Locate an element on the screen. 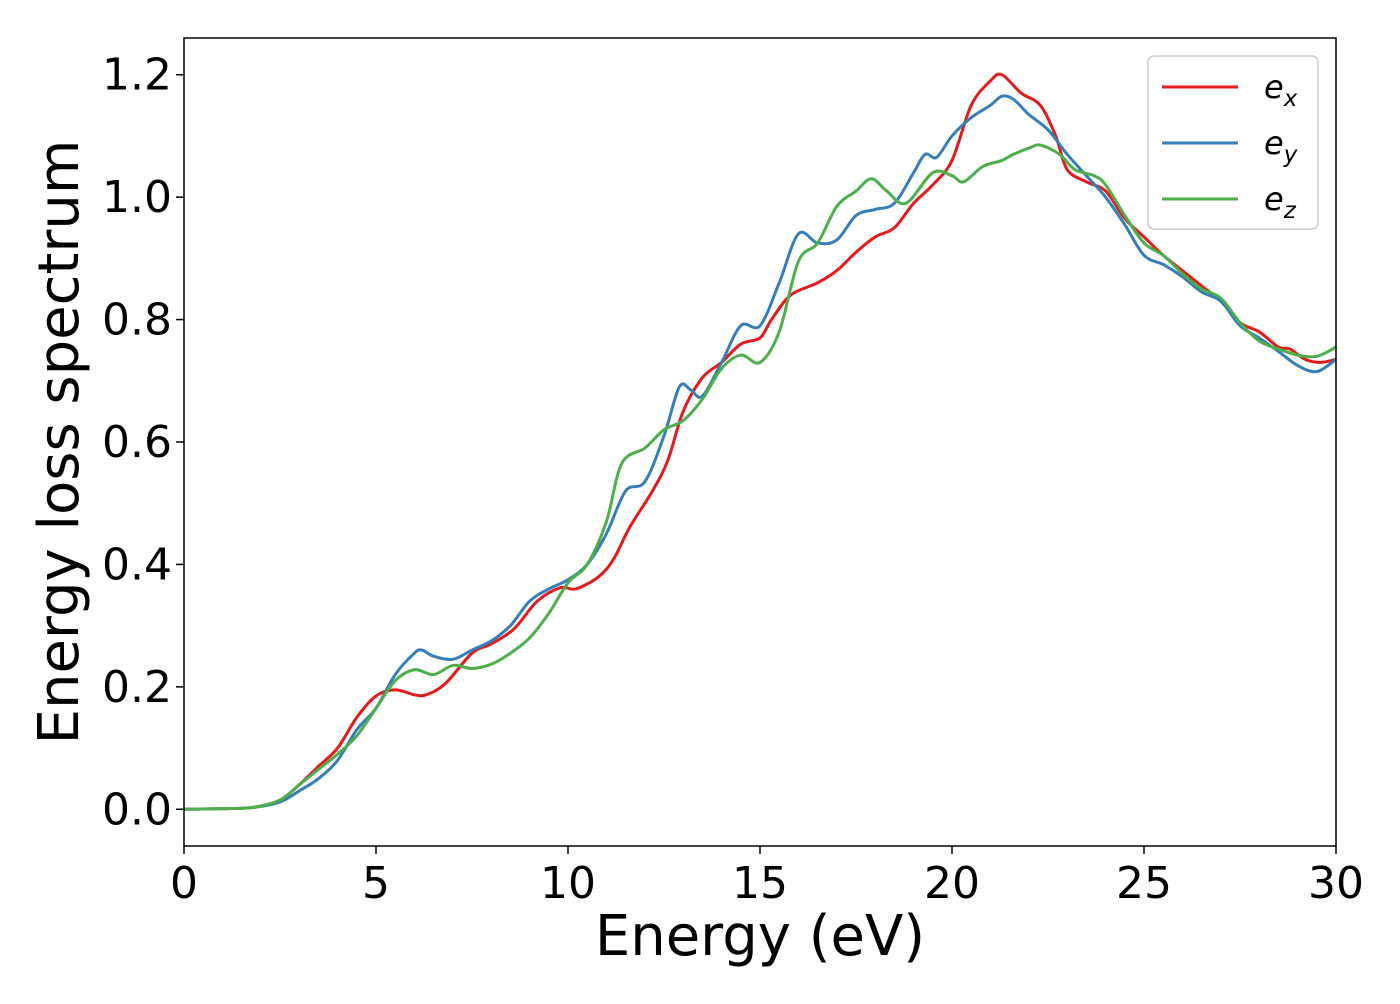  x-tick-label: 5 is located at coordinates (376, 883).